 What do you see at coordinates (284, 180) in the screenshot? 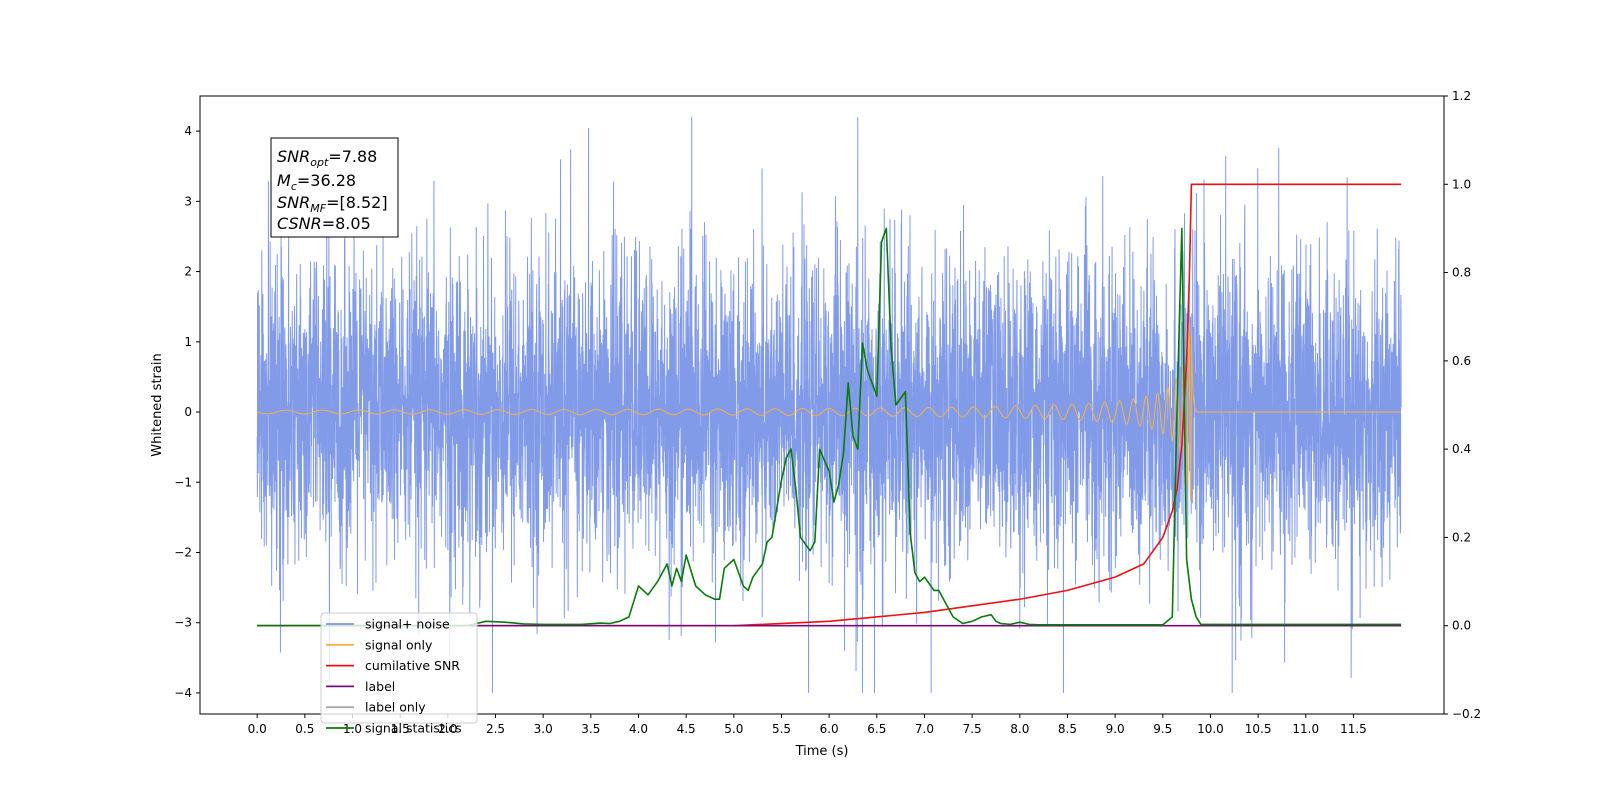
I see `textbox-base: M` at bounding box center [284, 180].